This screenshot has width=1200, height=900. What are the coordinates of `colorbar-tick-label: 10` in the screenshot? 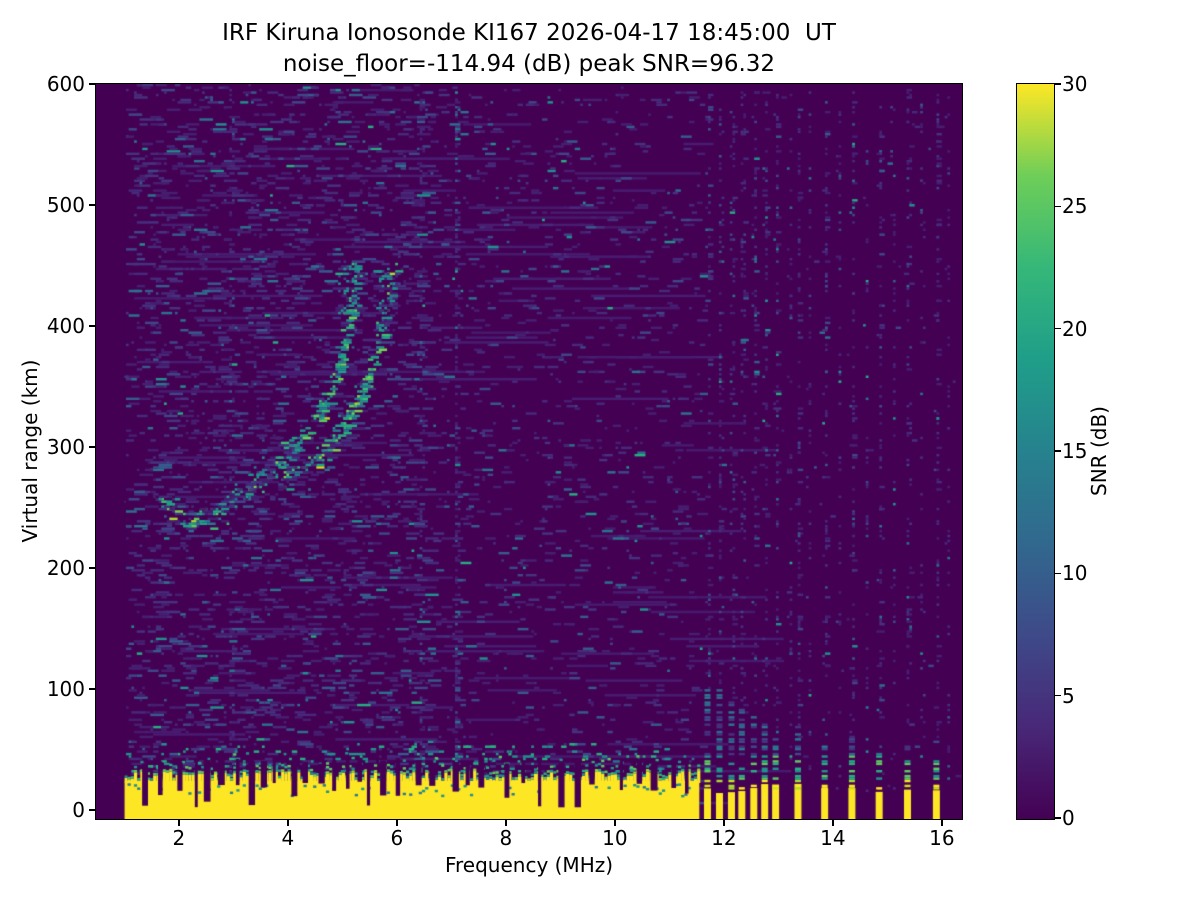 It's located at (1075, 573).